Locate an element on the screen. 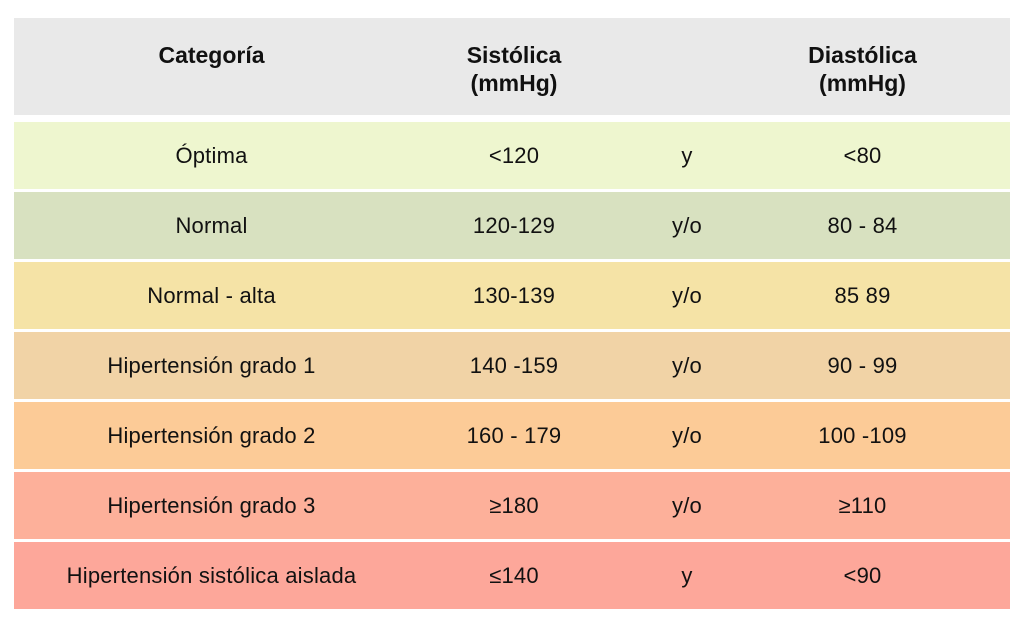 This screenshot has width=1024, height=629. table-row: Normal - alta 130-139 y/o 85 89 is located at coordinates (512, 295).